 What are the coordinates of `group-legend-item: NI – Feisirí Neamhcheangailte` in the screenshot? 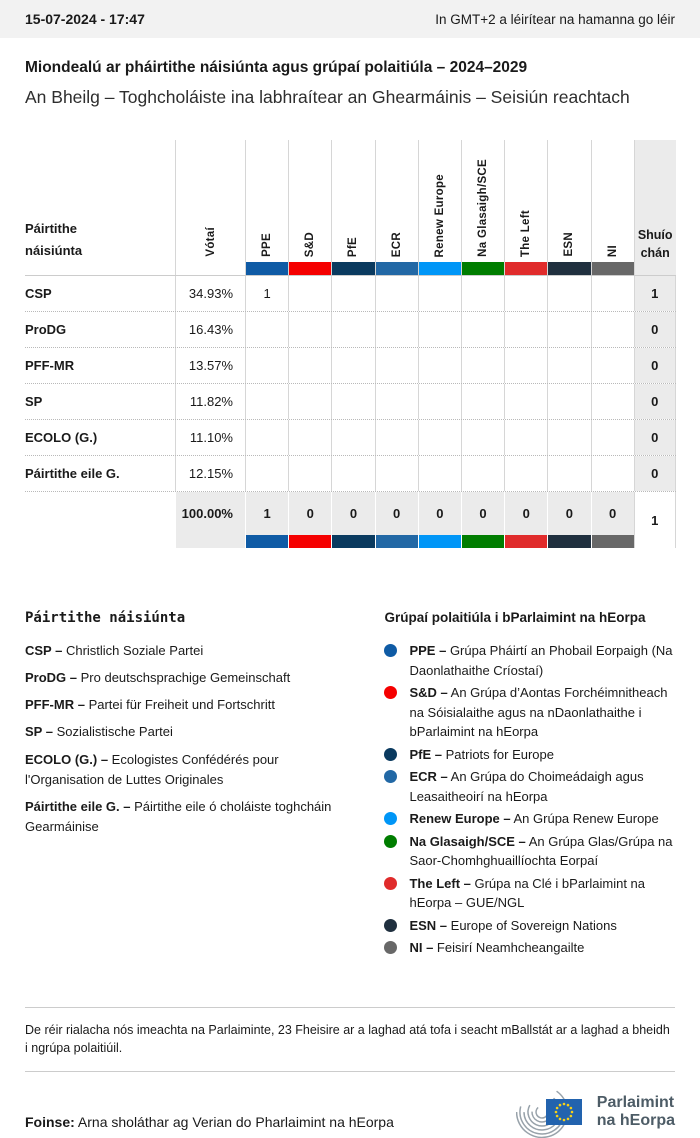 It's located at (529, 948).